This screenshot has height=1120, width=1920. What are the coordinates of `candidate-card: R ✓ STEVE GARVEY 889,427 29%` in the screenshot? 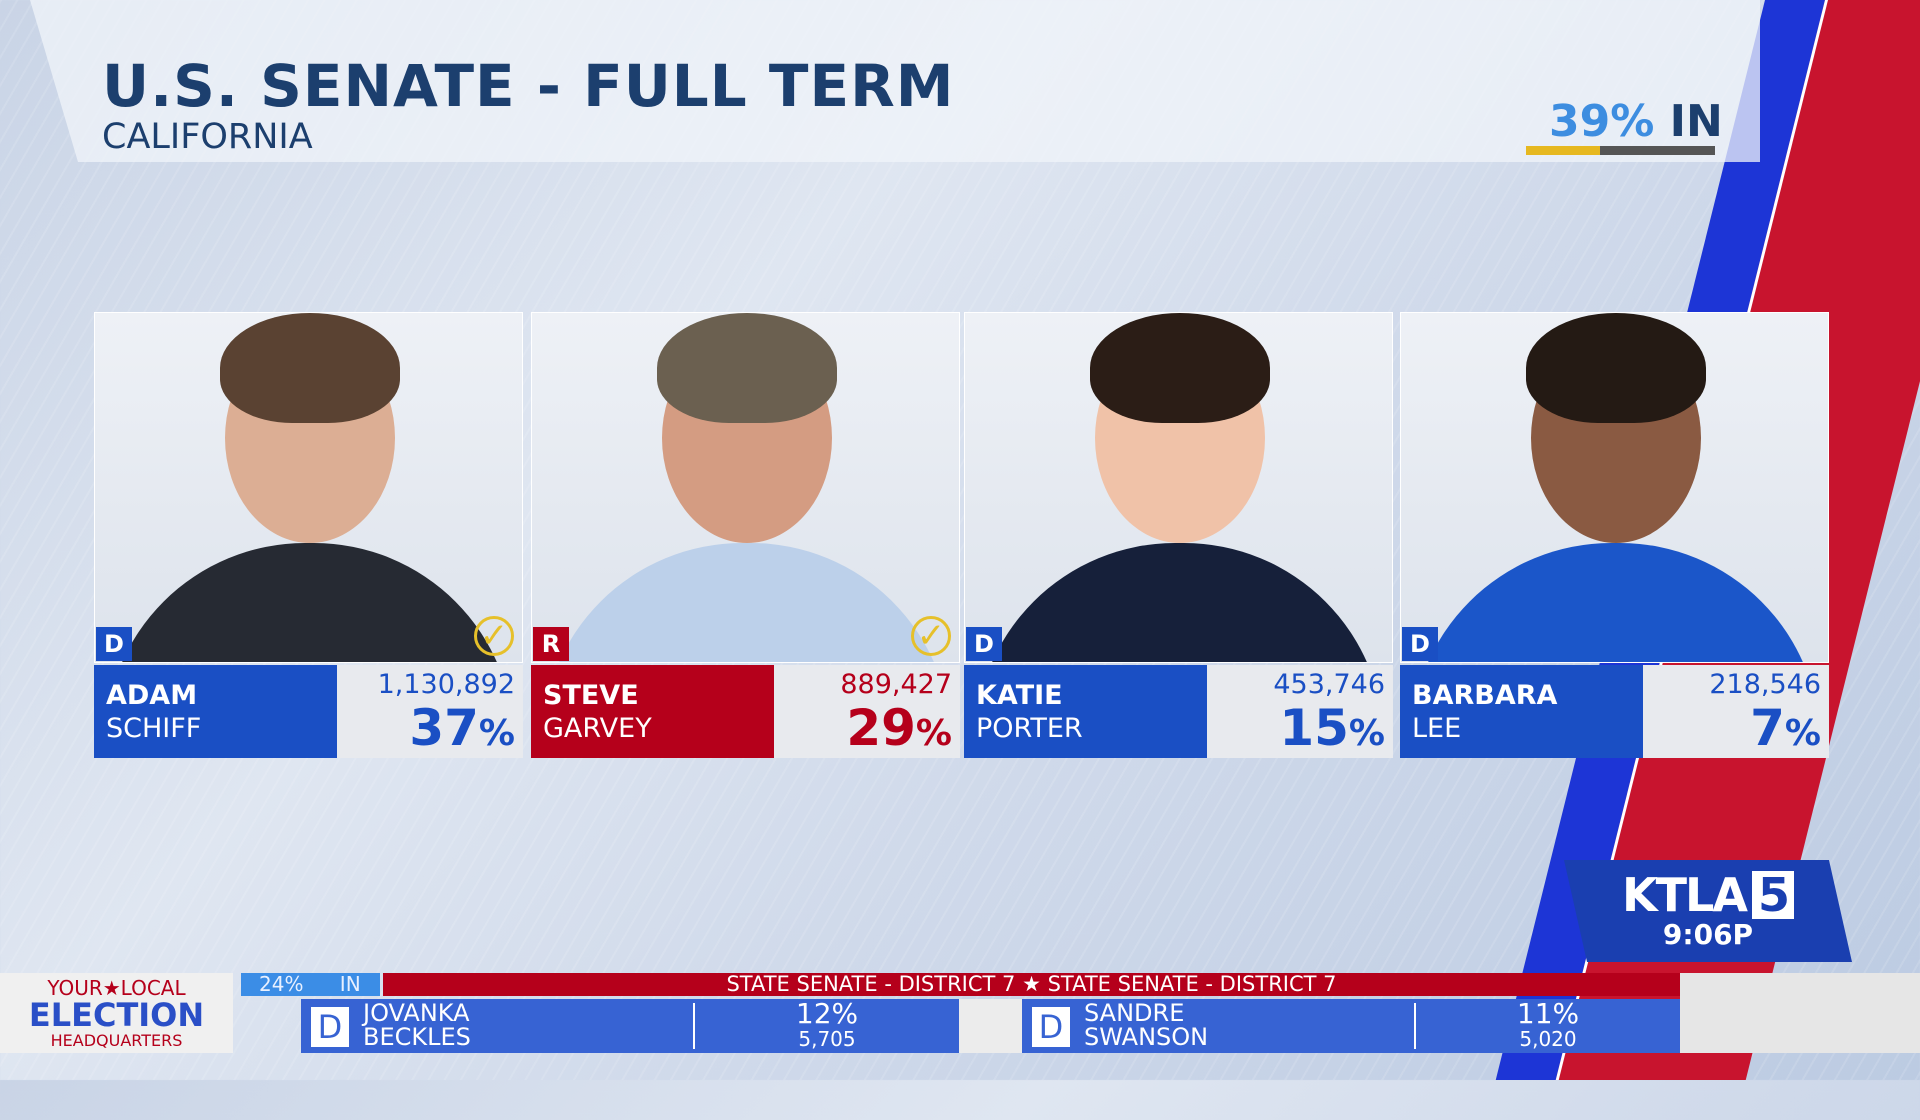 It's located at (745, 535).